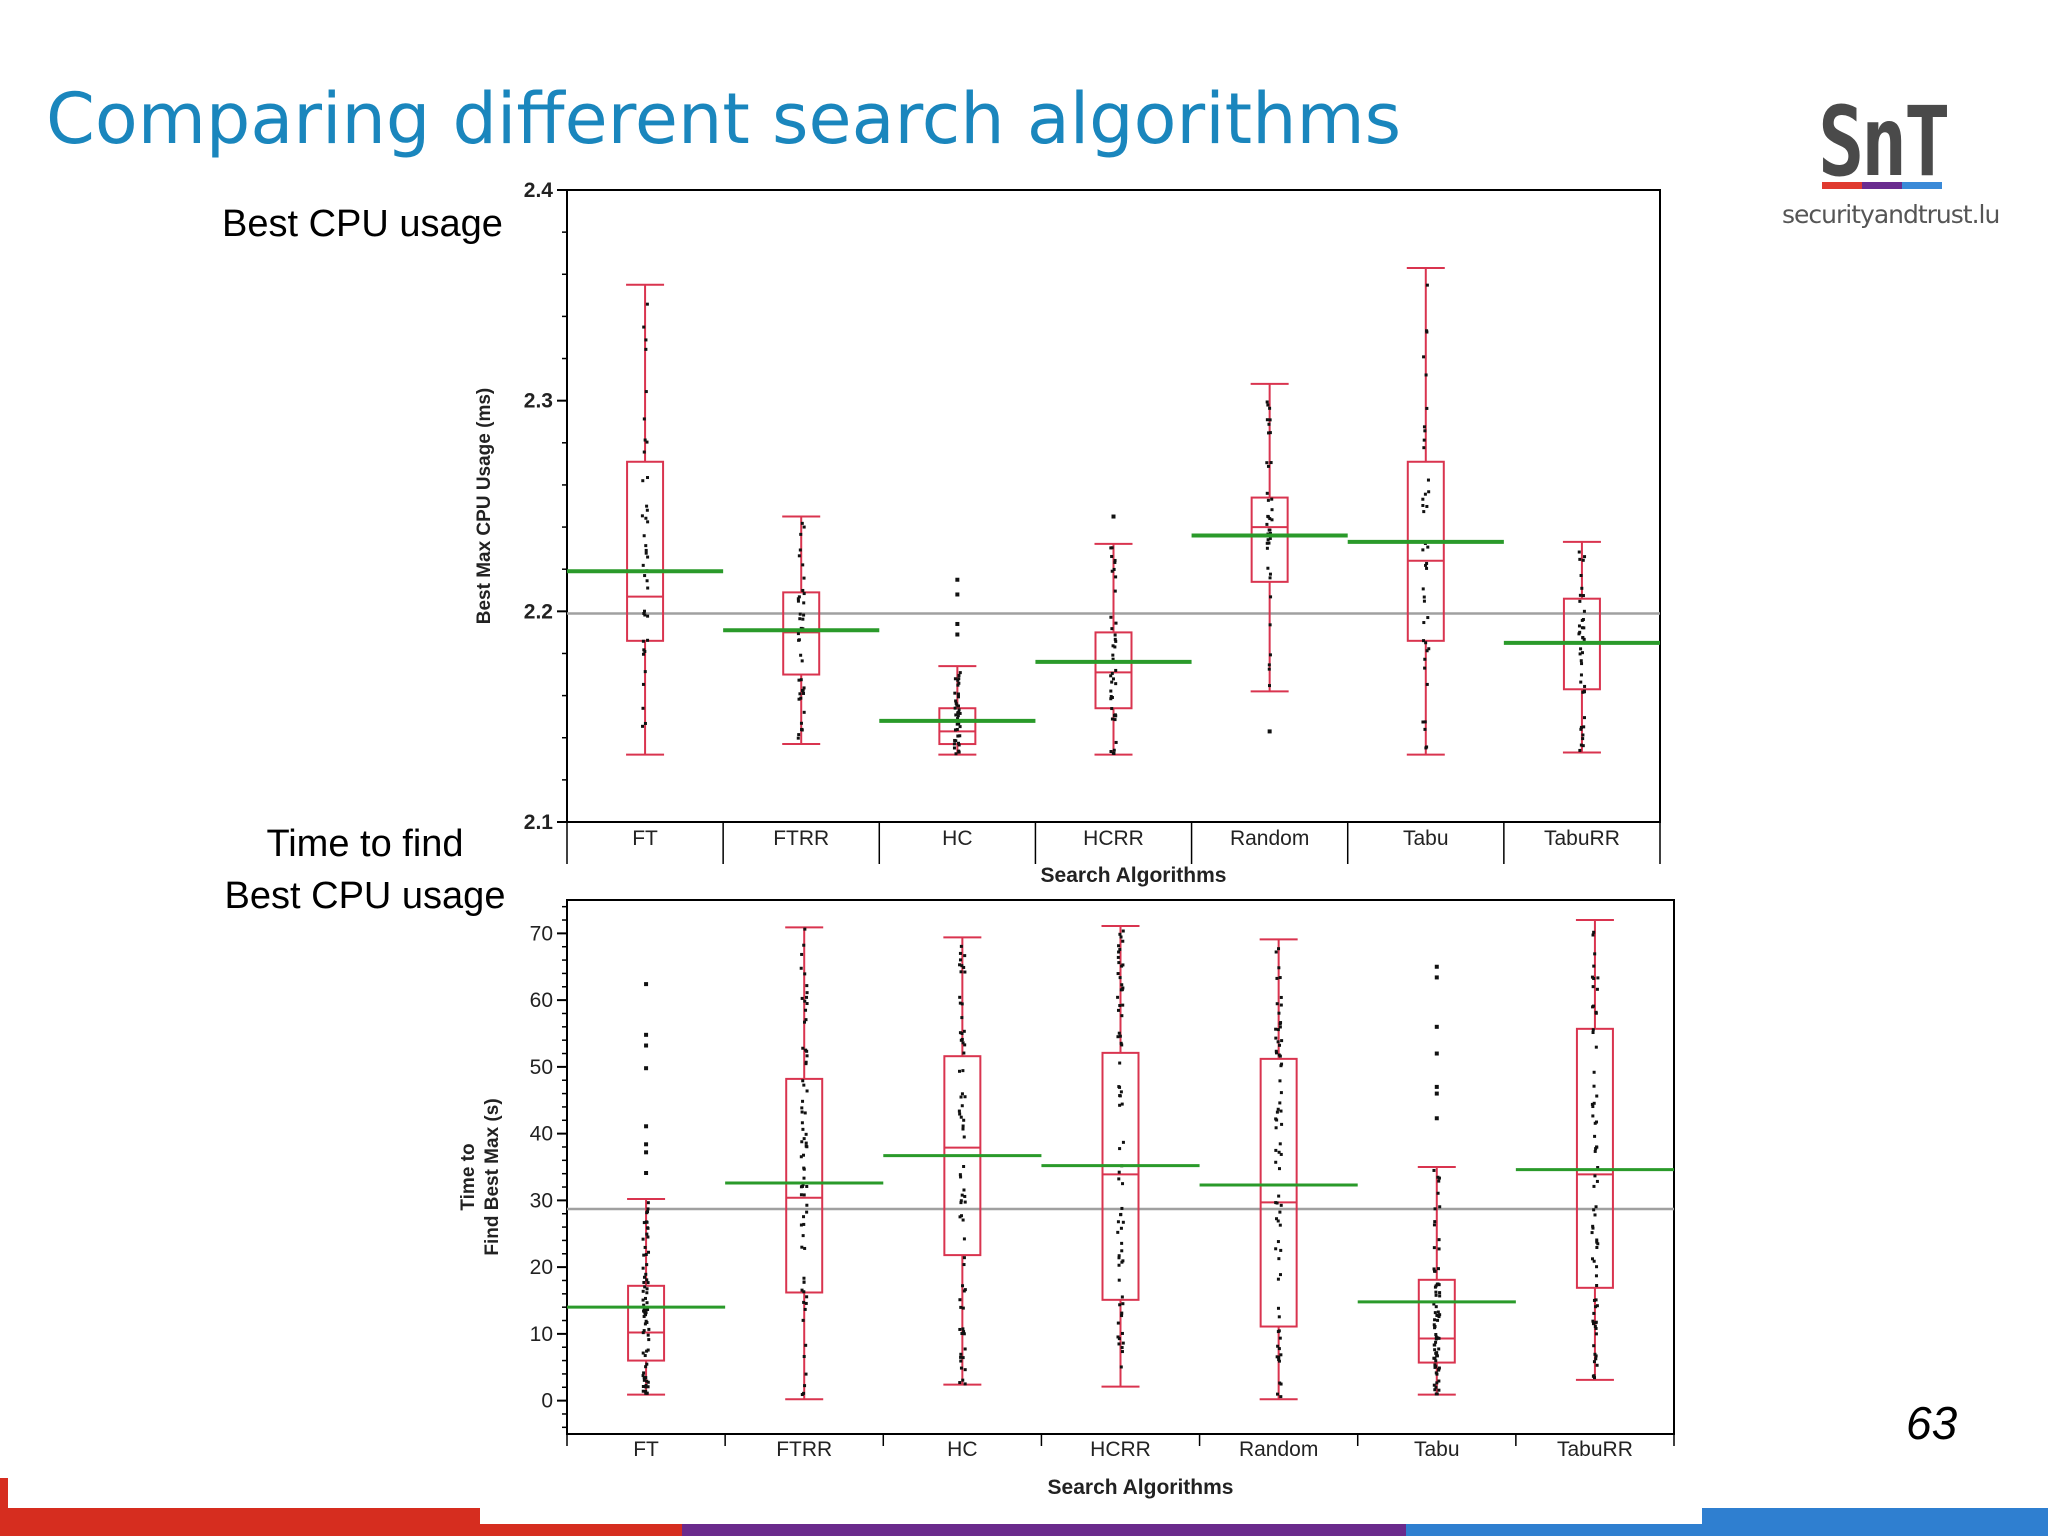 The image size is (2048, 1536). What do you see at coordinates (1134, 875) in the screenshot?
I see `cpu-xaxis-label: Search Algorithms` at bounding box center [1134, 875].